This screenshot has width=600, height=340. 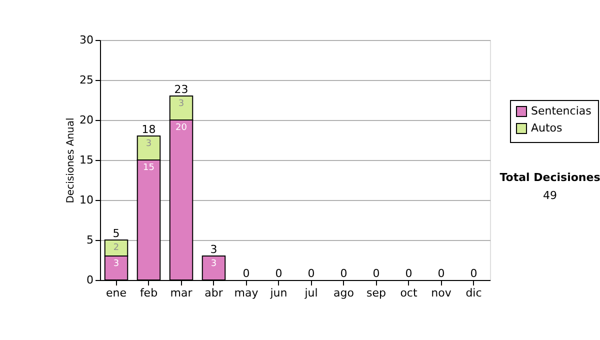 What do you see at coordinates (344, 293) in the screenshot?
I see `x-tick-label: ago` at bounding box center [344, 293].